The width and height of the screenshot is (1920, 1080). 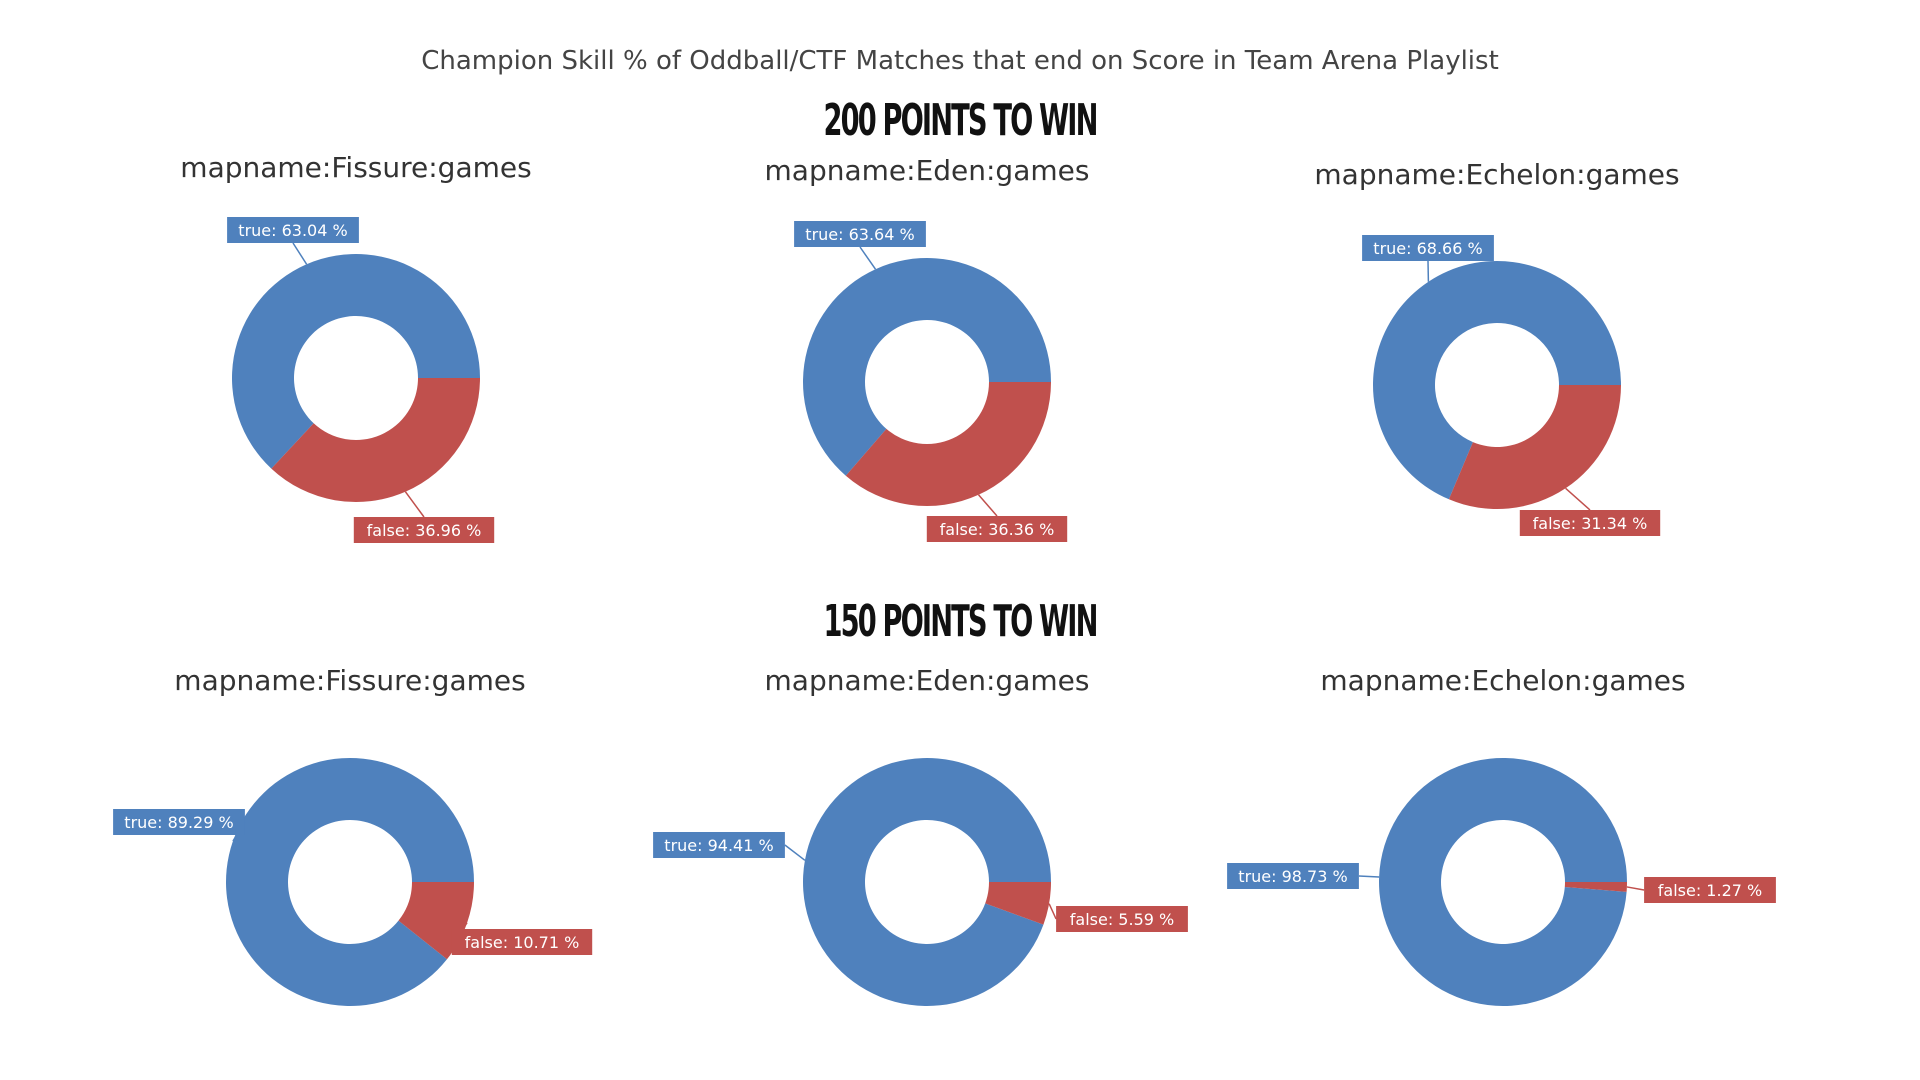 I want to click on data-label: false: 1.27 %, so click(x=1710, y=890).